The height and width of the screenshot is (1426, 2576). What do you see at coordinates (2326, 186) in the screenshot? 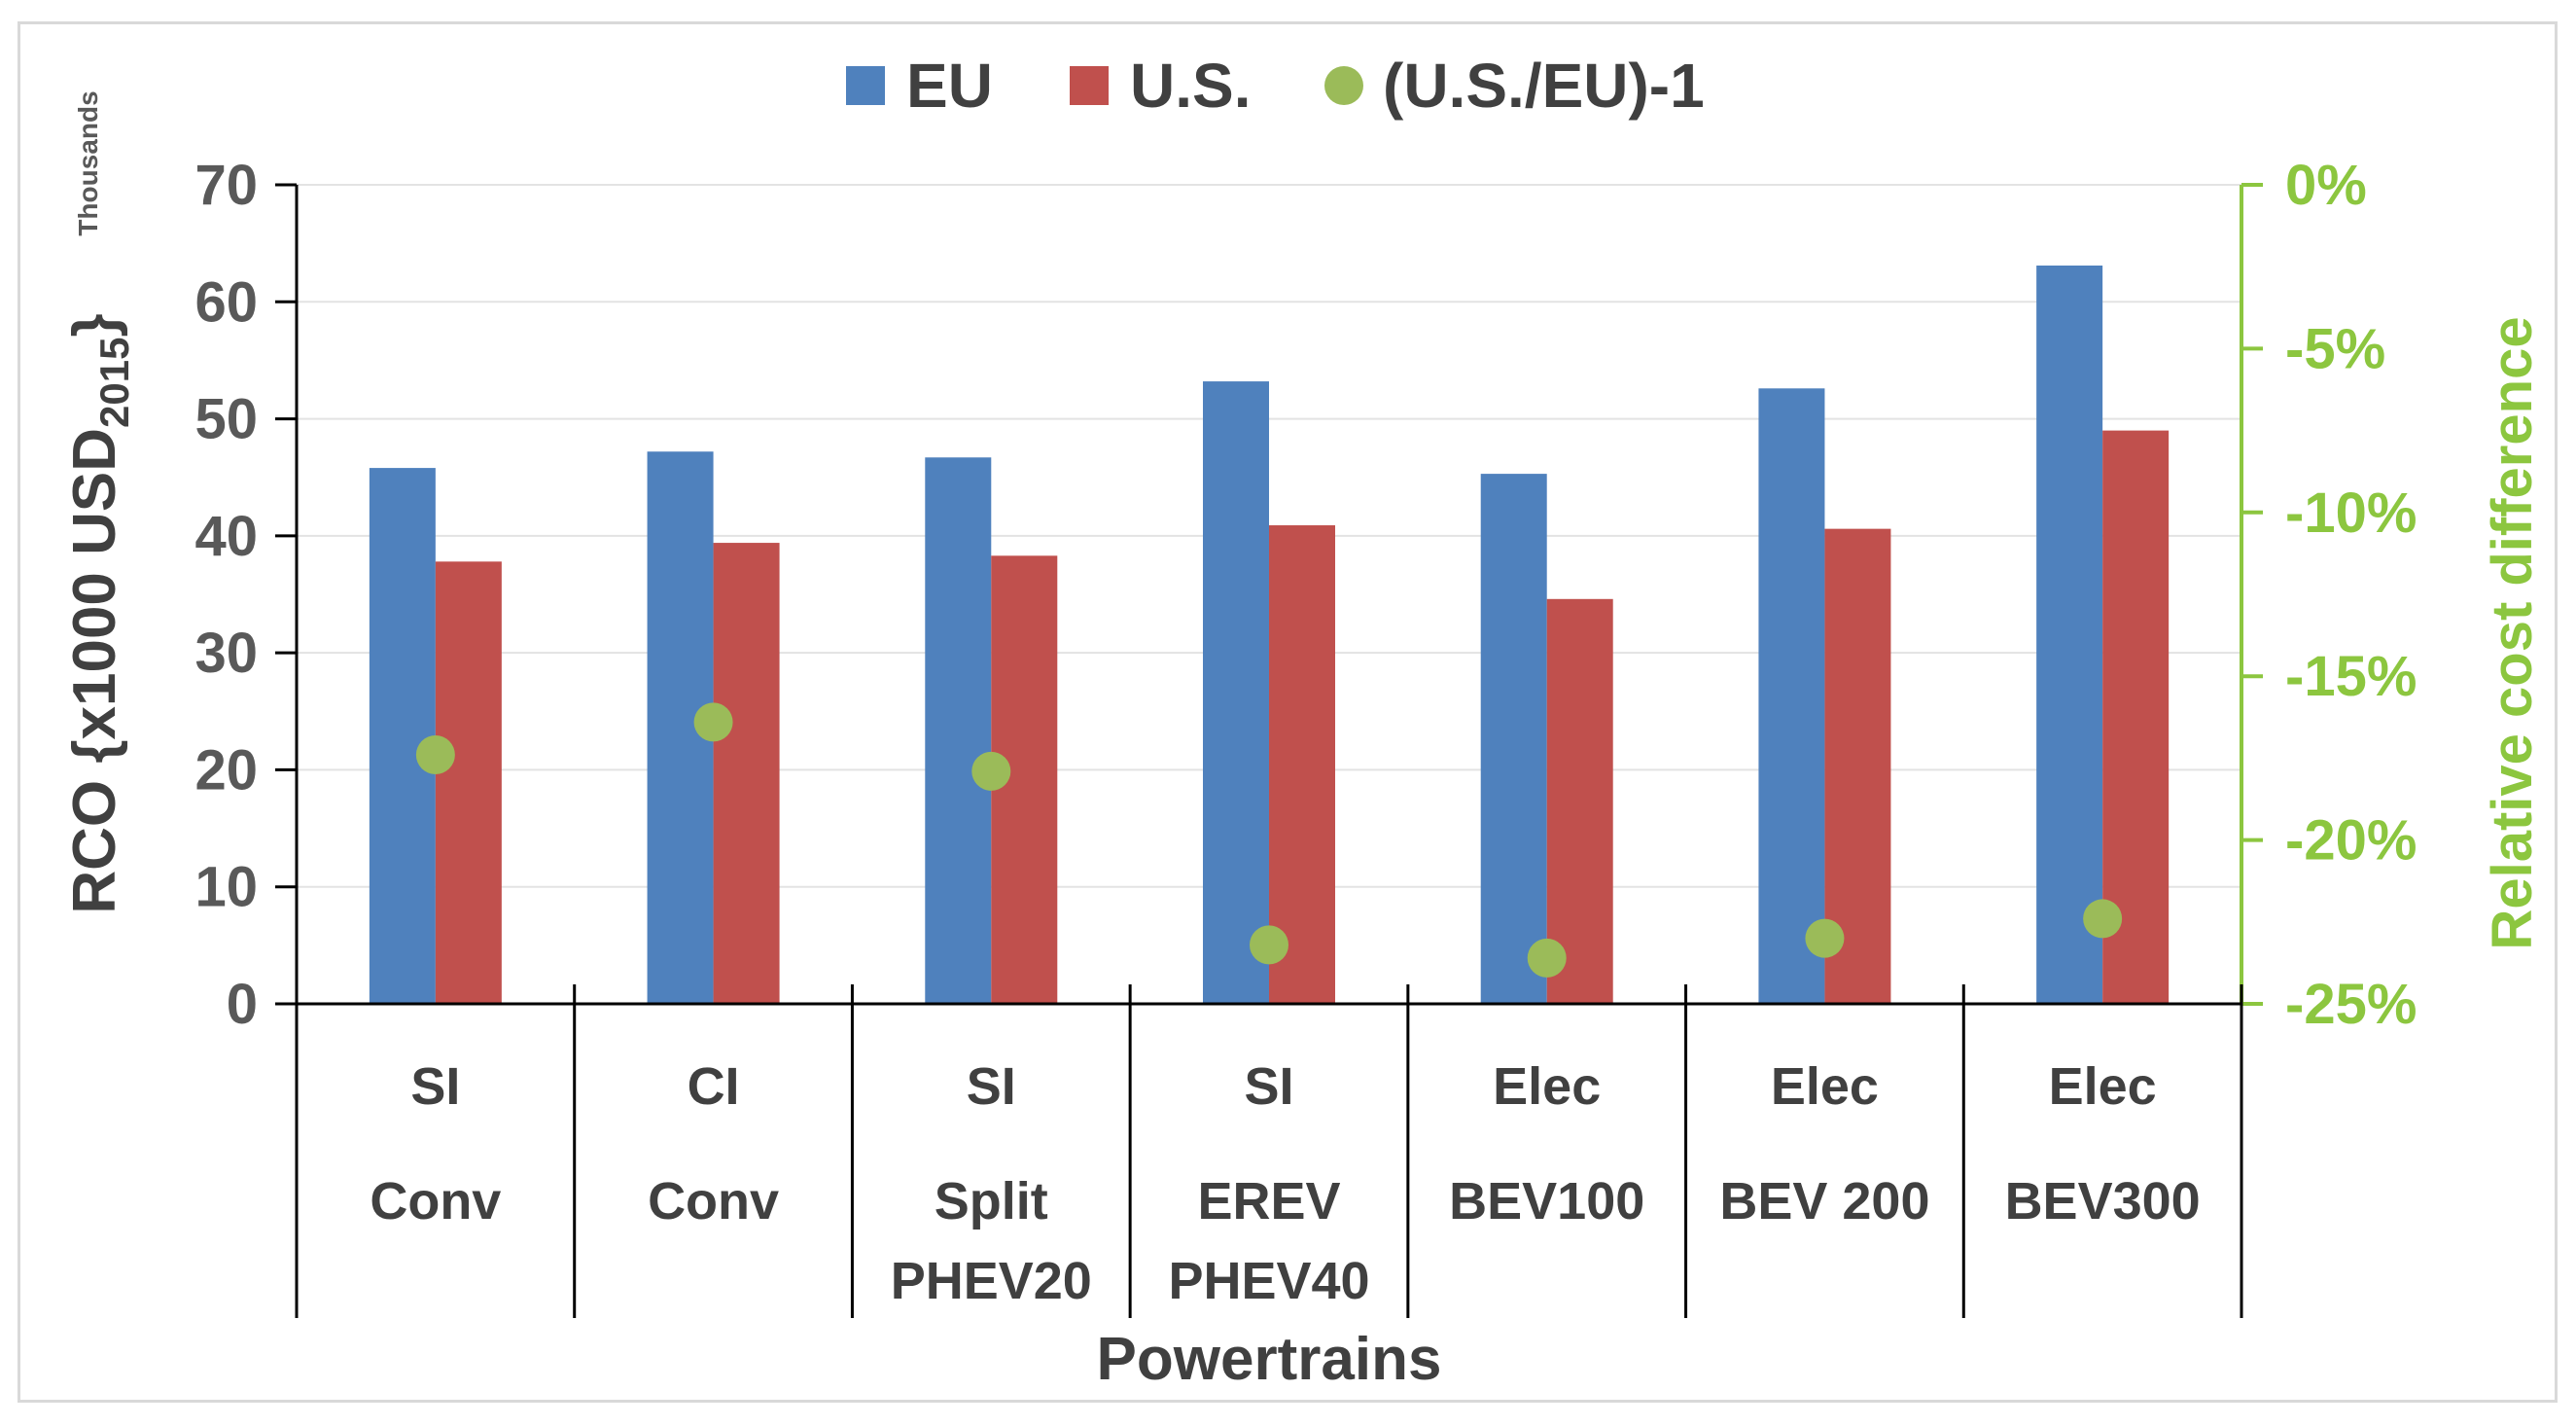
I see `y2-tick-label: 0%` at bounding box center [2326, 186].